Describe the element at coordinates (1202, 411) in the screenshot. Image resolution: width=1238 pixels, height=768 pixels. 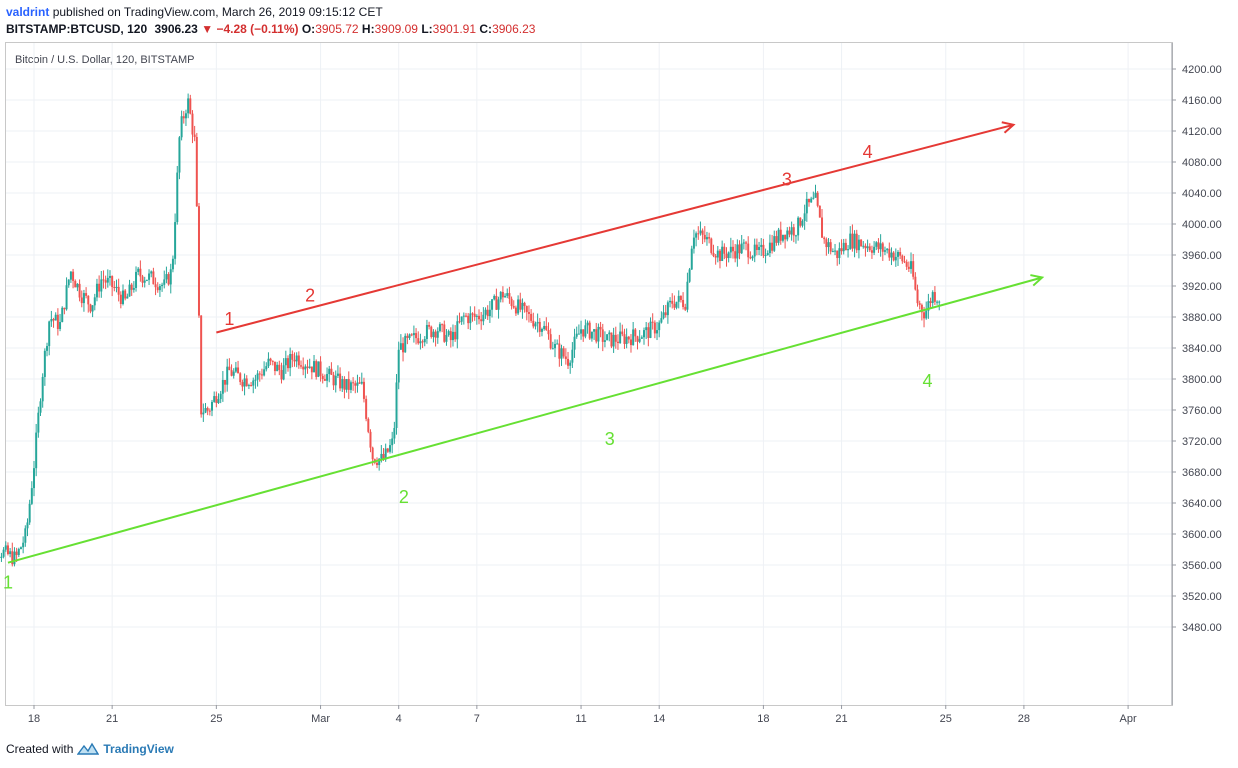
I see `y-tick-label: 3760.00` at that location.